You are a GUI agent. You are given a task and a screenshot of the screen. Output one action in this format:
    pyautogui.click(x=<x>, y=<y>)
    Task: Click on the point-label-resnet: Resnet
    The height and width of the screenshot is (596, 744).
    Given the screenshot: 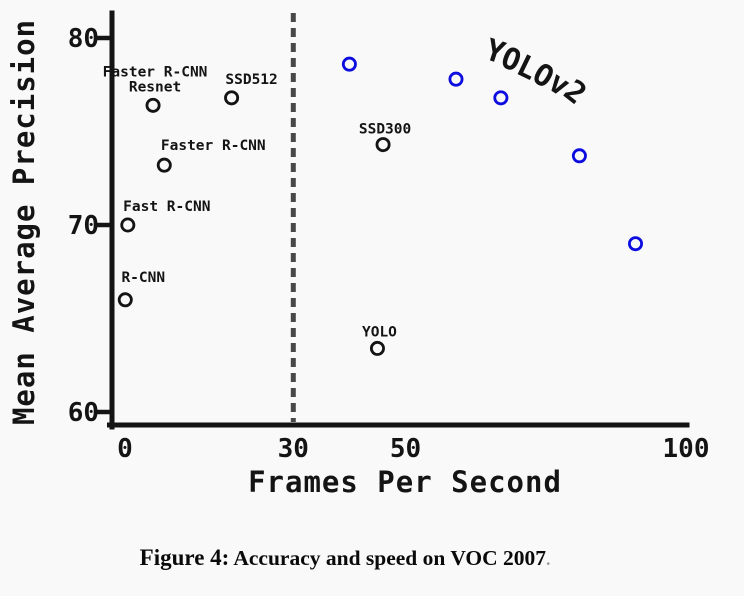 What is the action you would take?
    pyautogui.click(x=155, y=87)
    